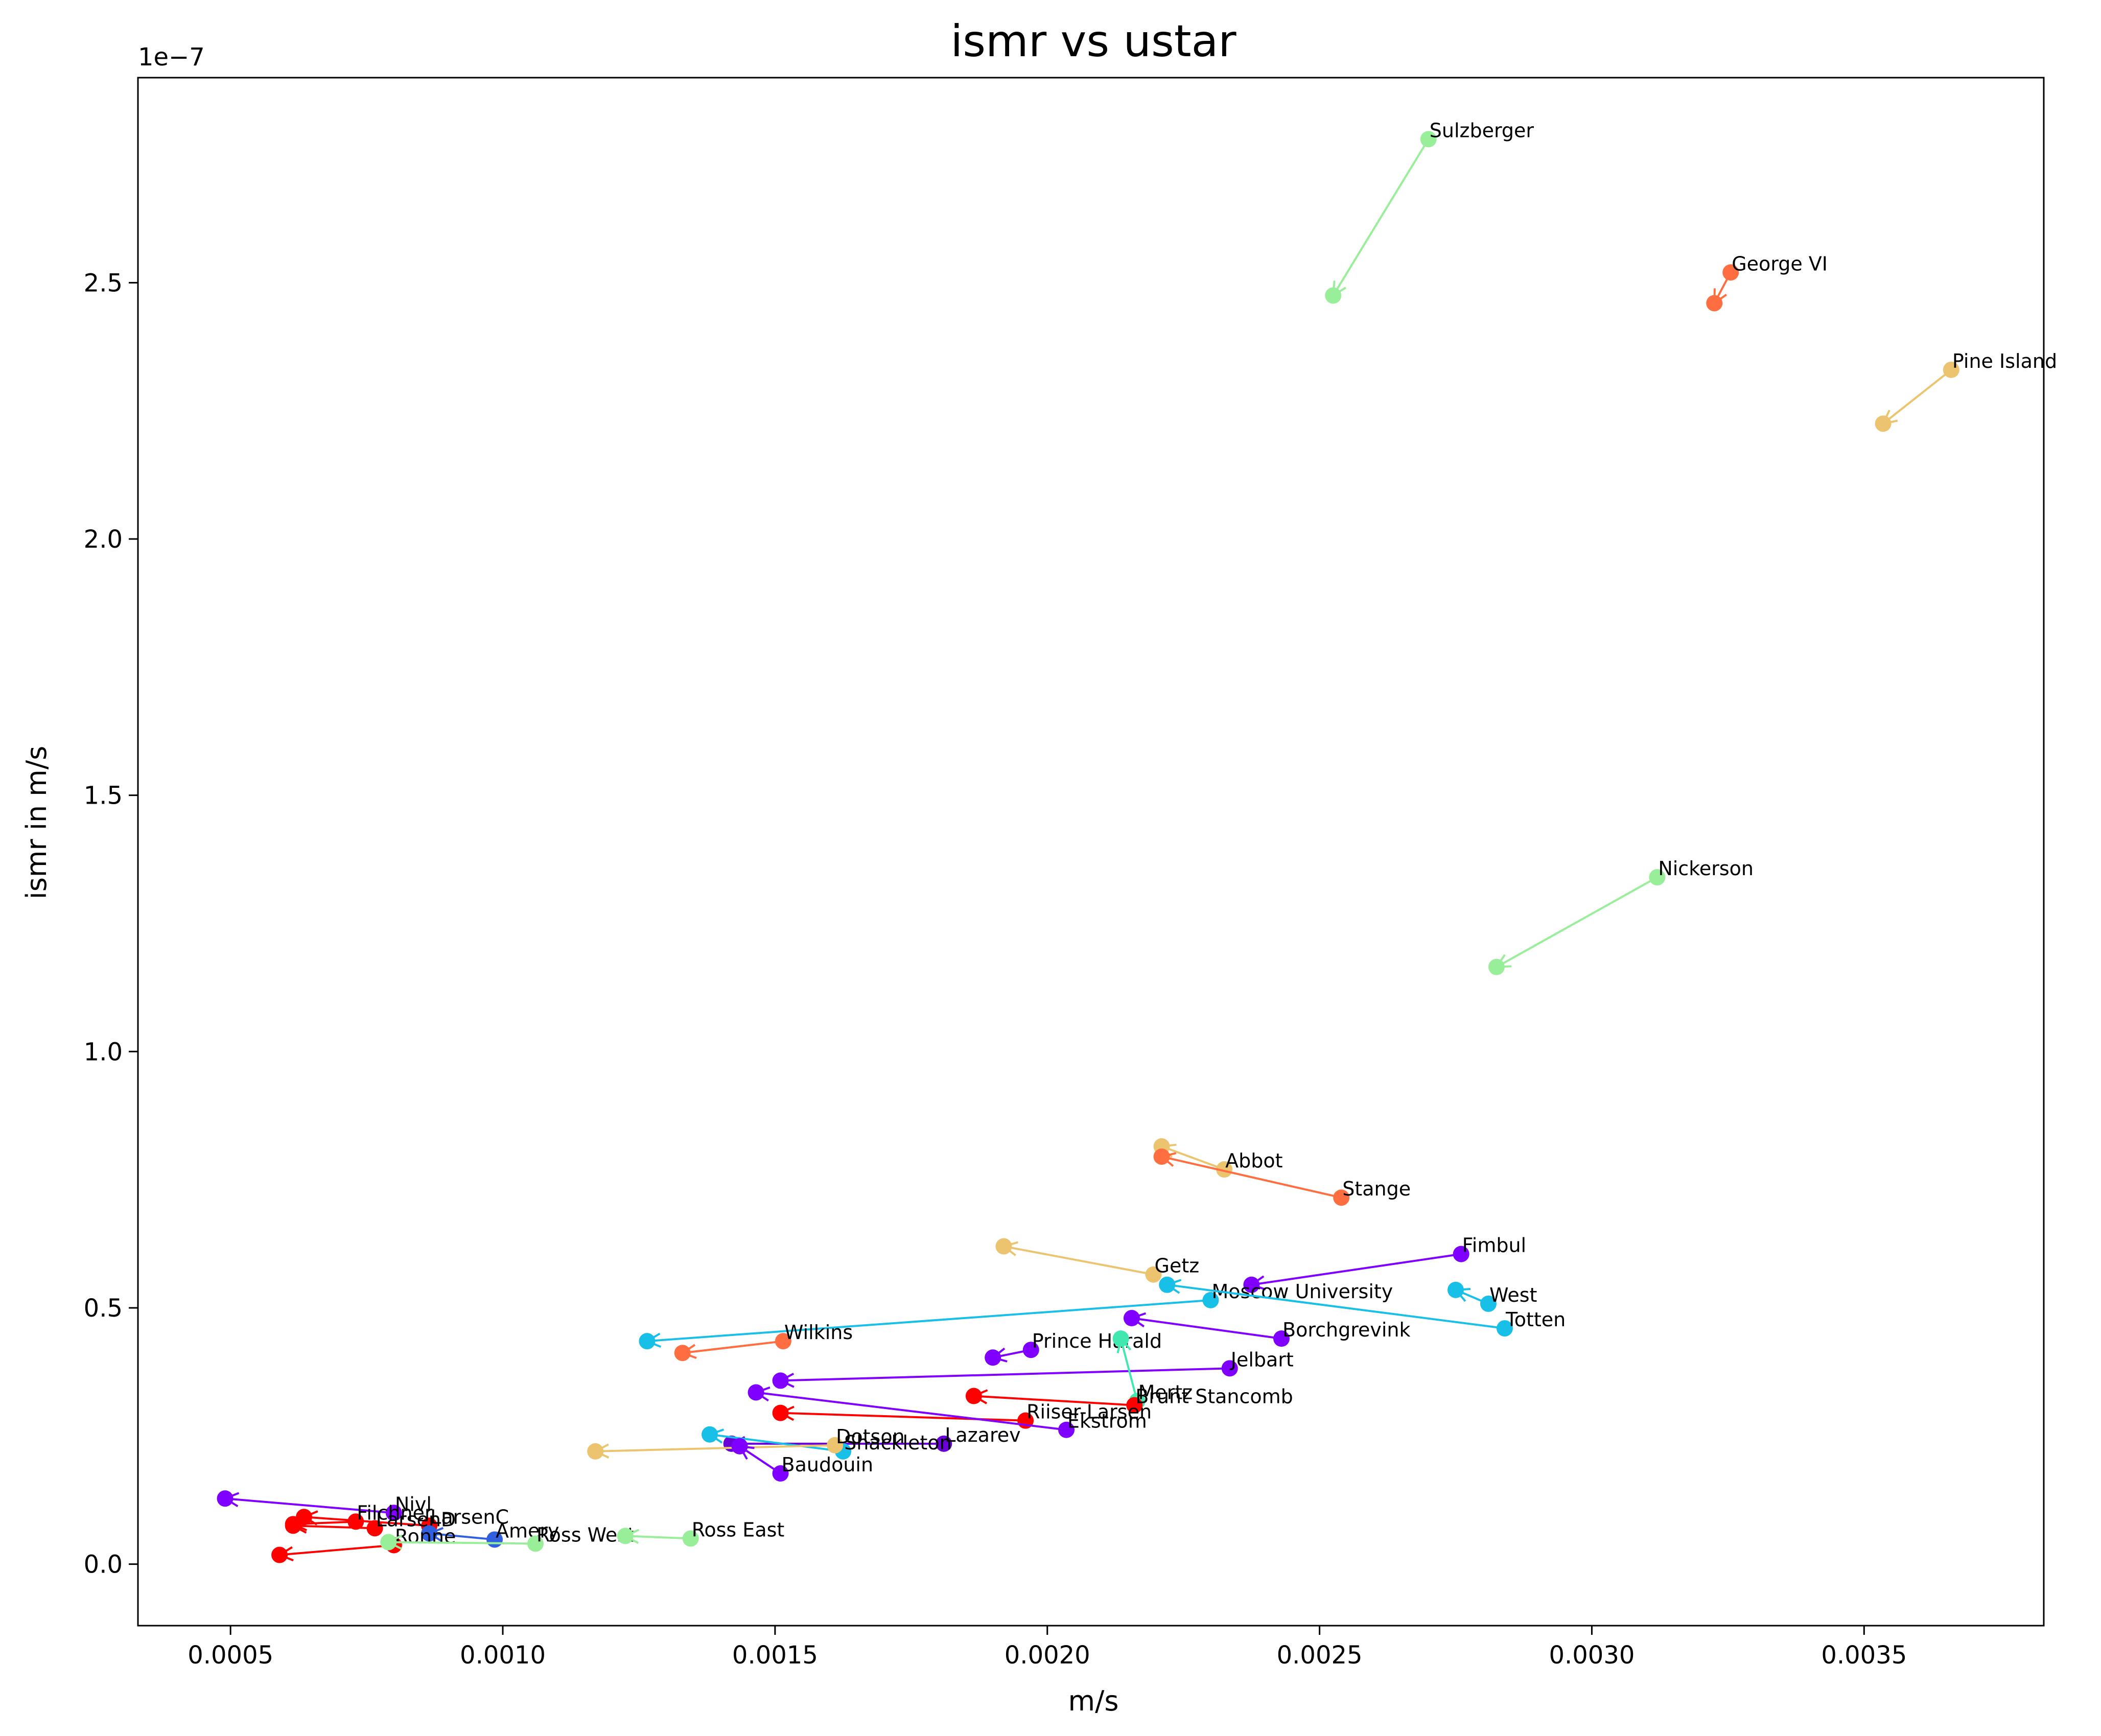  I want to click on point-label: Sulzberger, so click(1482, 130).